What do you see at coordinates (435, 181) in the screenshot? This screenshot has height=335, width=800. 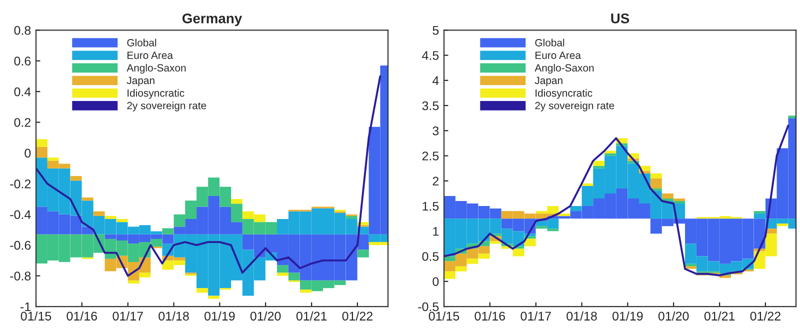 I see `y-tick-label: 2` at bounding box center [435, 181].